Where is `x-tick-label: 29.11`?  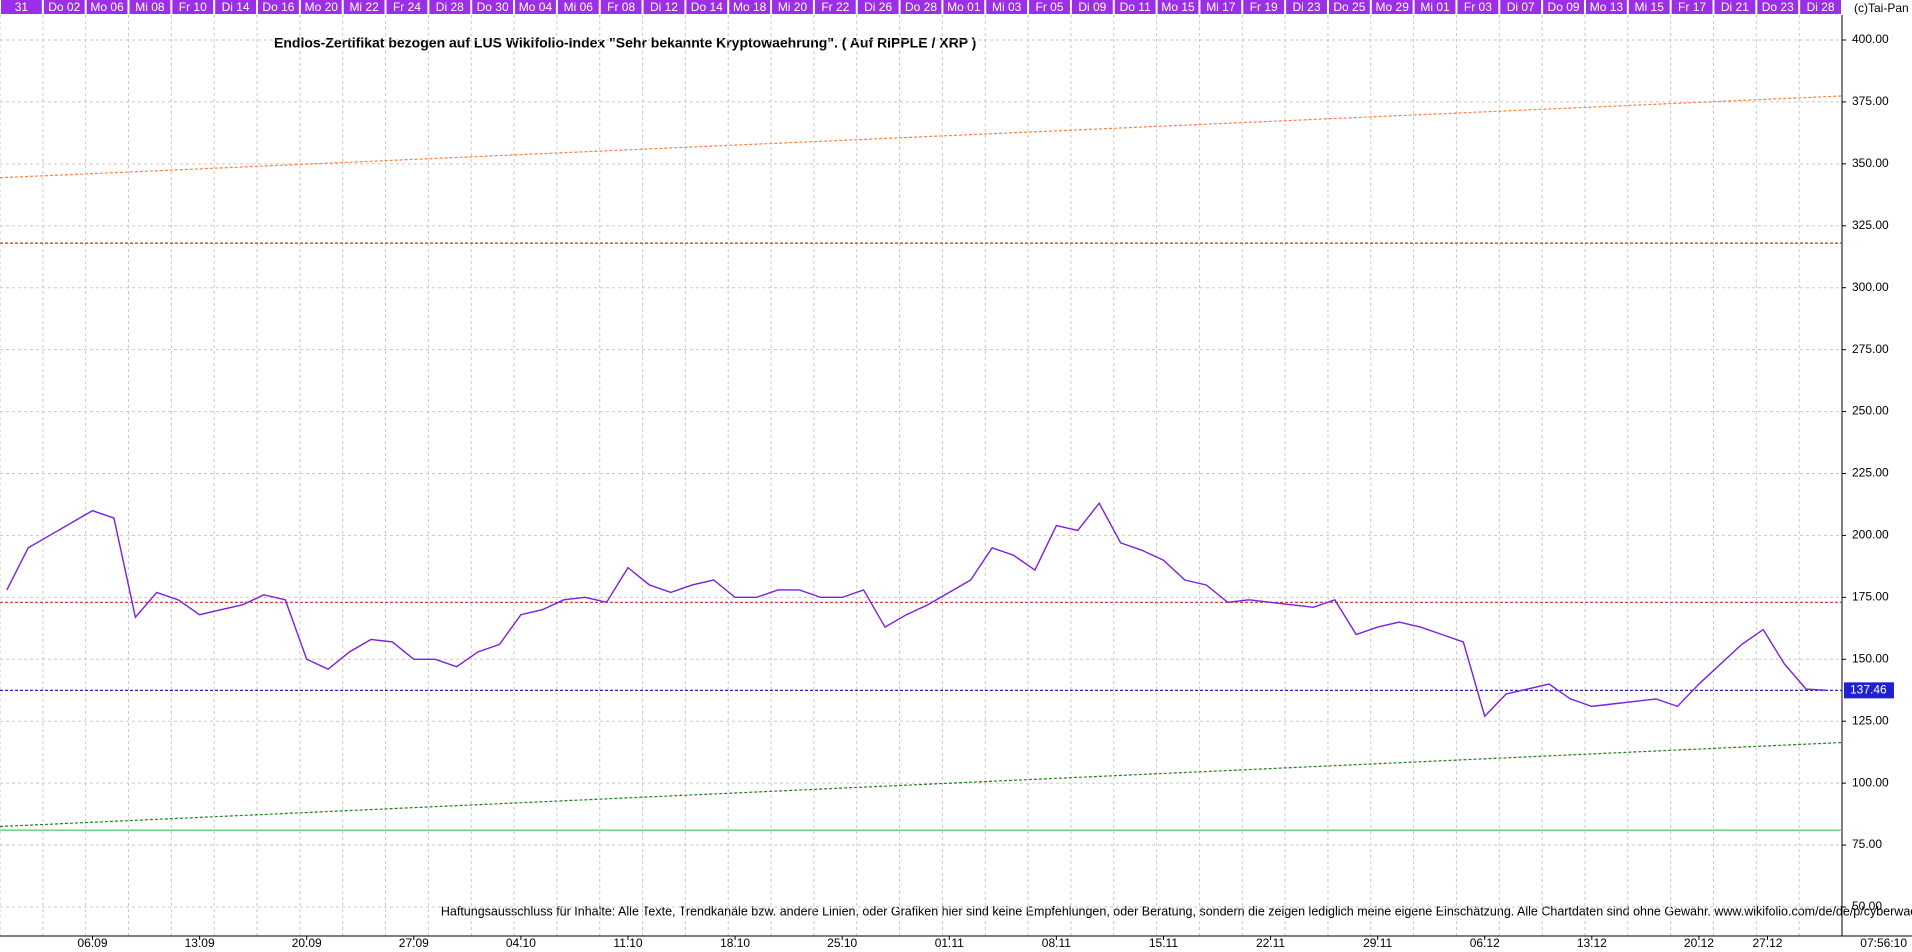 x-tick-label: 29.11 is located at coordinates (1377, 943).